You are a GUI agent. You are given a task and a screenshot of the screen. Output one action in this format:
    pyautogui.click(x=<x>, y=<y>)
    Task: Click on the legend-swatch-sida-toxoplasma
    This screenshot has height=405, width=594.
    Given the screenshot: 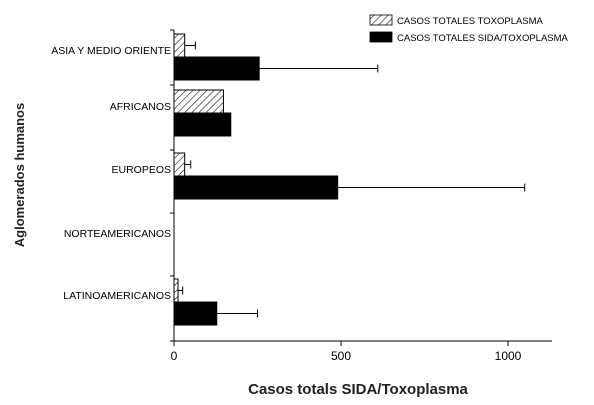 What is the action you would take?
    pyautogui.click(x=381, y=37)
    